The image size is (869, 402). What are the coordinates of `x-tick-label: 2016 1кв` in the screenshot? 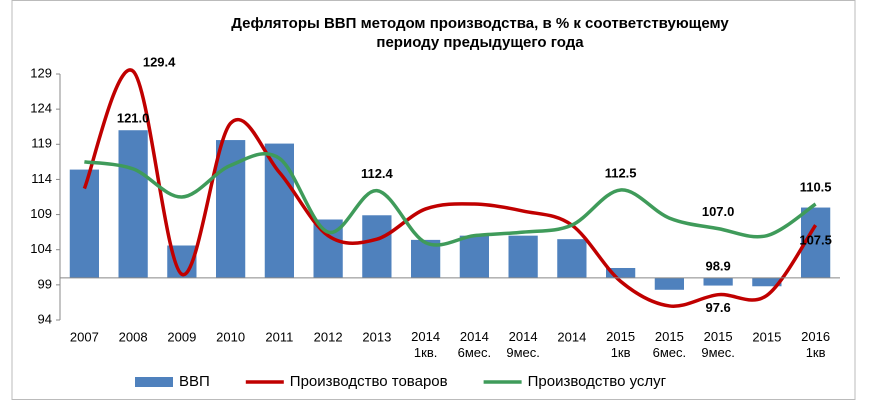 It's located at (815, 344).